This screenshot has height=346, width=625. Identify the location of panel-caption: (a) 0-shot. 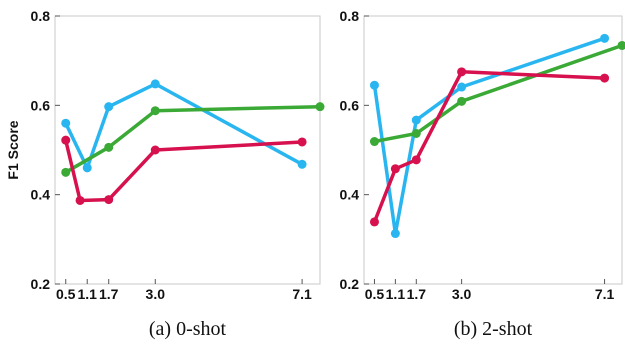
(188, 329).